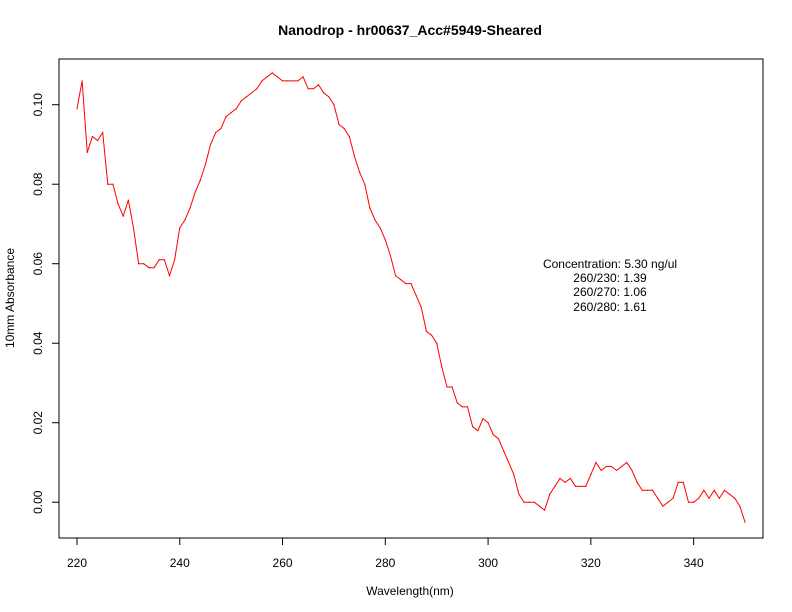 The height and width of the screenshot is (612, 792). What do you see at coordinates (38, 343) in the screenshot?
I see `y-tick-label: 0.04` at bounding box center [38, 343].